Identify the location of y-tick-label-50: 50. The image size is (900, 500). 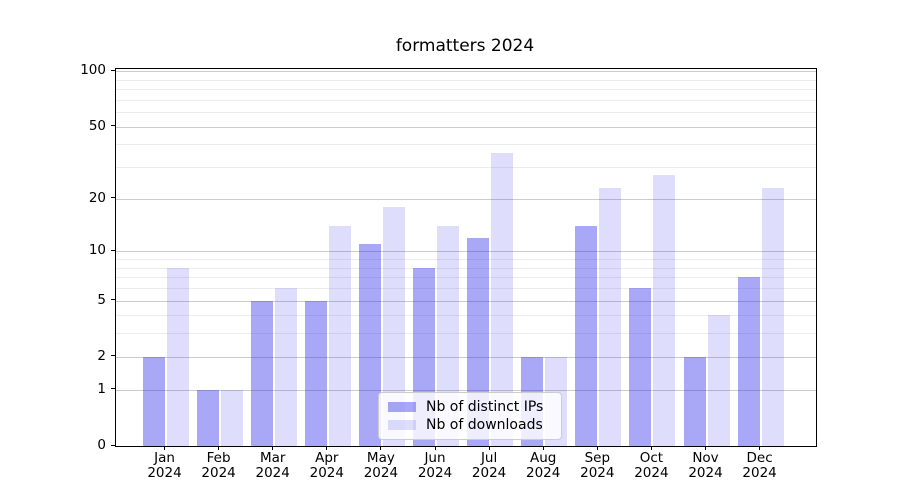
(97, 125).